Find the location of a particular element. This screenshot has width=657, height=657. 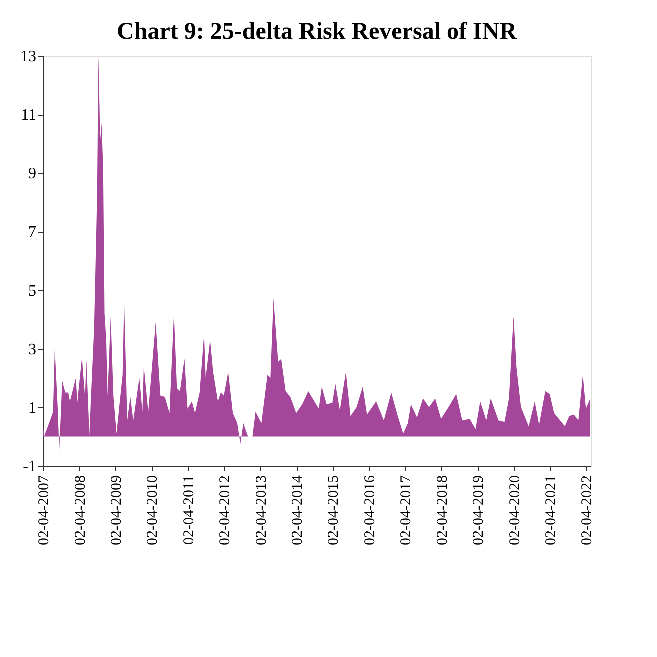

x-tick-label: 02-04-2018 is located at coordinates (442, 511).